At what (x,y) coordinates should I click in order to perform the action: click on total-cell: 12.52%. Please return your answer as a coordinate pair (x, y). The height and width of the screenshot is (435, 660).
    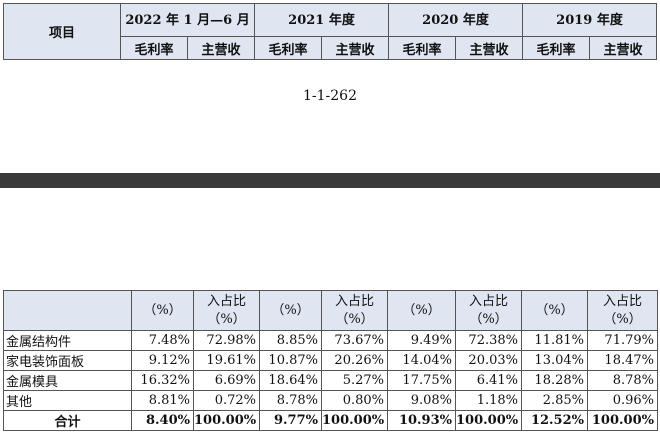
    Looking at the image, I should click on (554, 420).